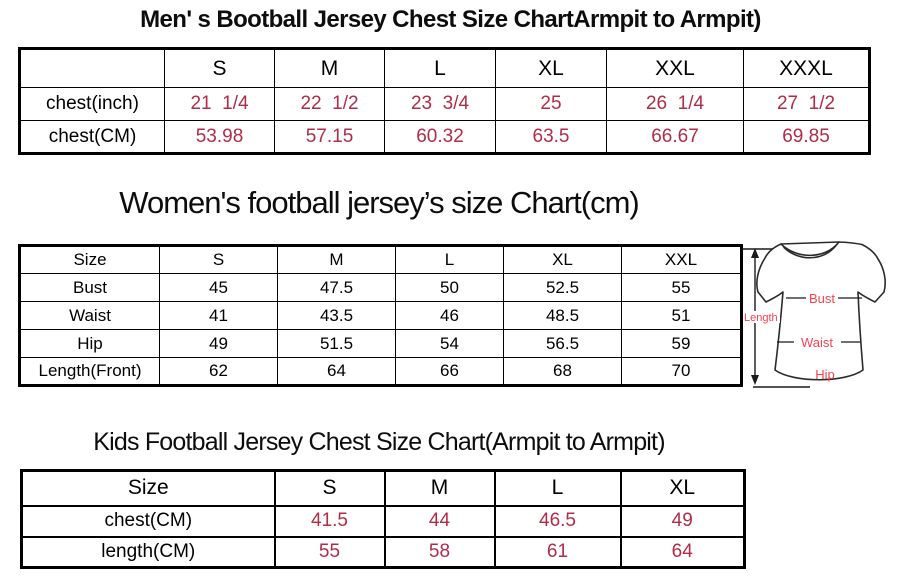 Image resolution: width=901 pixels, height=585 pixels. I want to click on row-label: Bust, so click(89, 287).